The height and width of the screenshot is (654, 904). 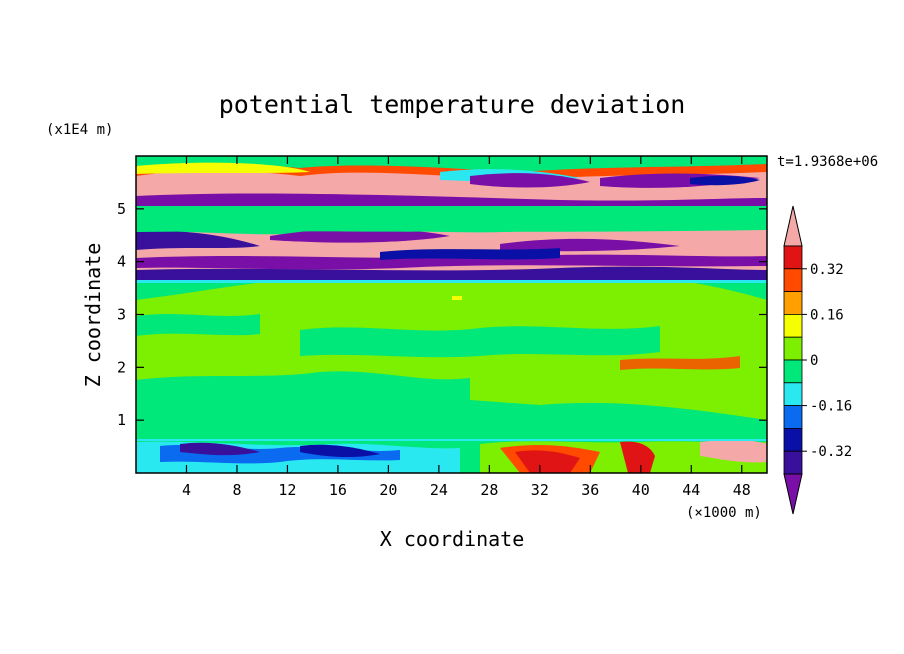 What do you see at coordinates (121, 420) in the screenshot?
I see `y-tick-label: 1` at bounding box center [121, 420].